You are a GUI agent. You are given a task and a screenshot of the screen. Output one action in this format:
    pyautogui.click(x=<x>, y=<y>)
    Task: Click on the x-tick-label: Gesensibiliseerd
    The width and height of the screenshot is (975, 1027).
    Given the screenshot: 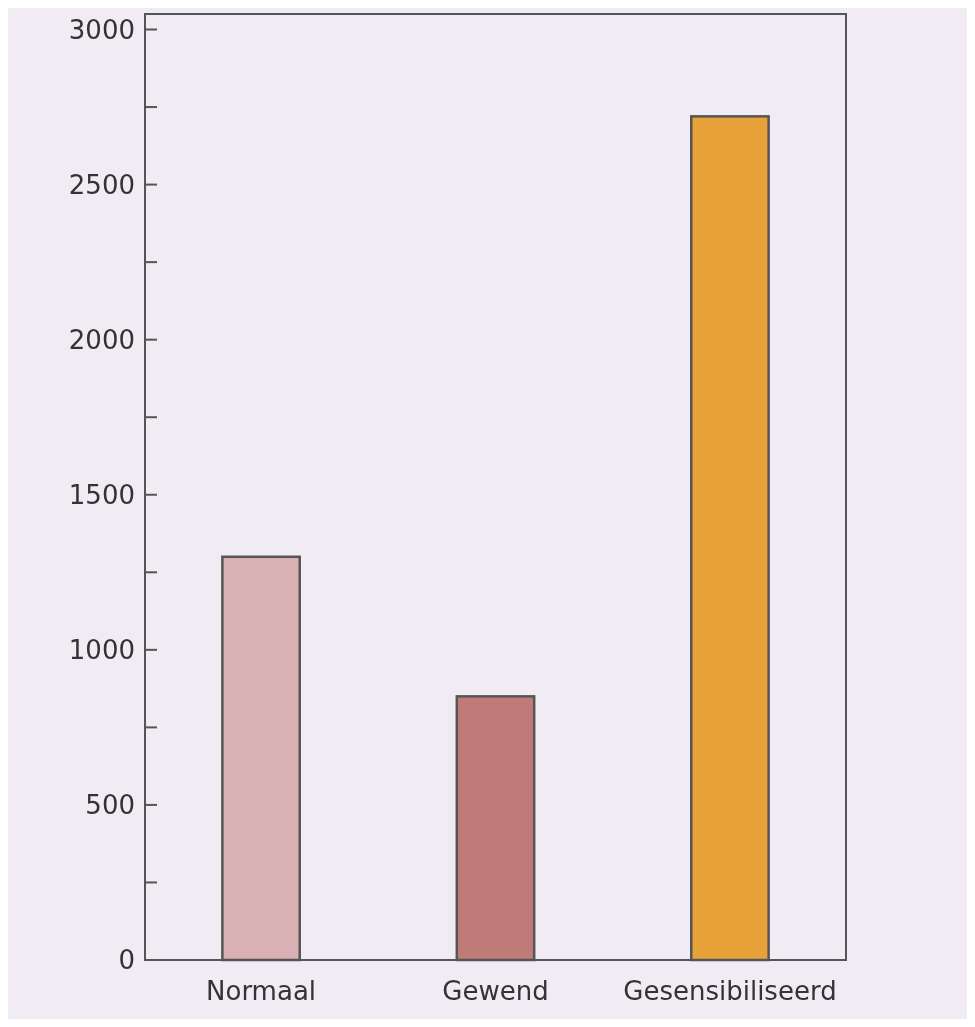 What is the action you would take?
    pyautogui.click(x=730, y=991)
    